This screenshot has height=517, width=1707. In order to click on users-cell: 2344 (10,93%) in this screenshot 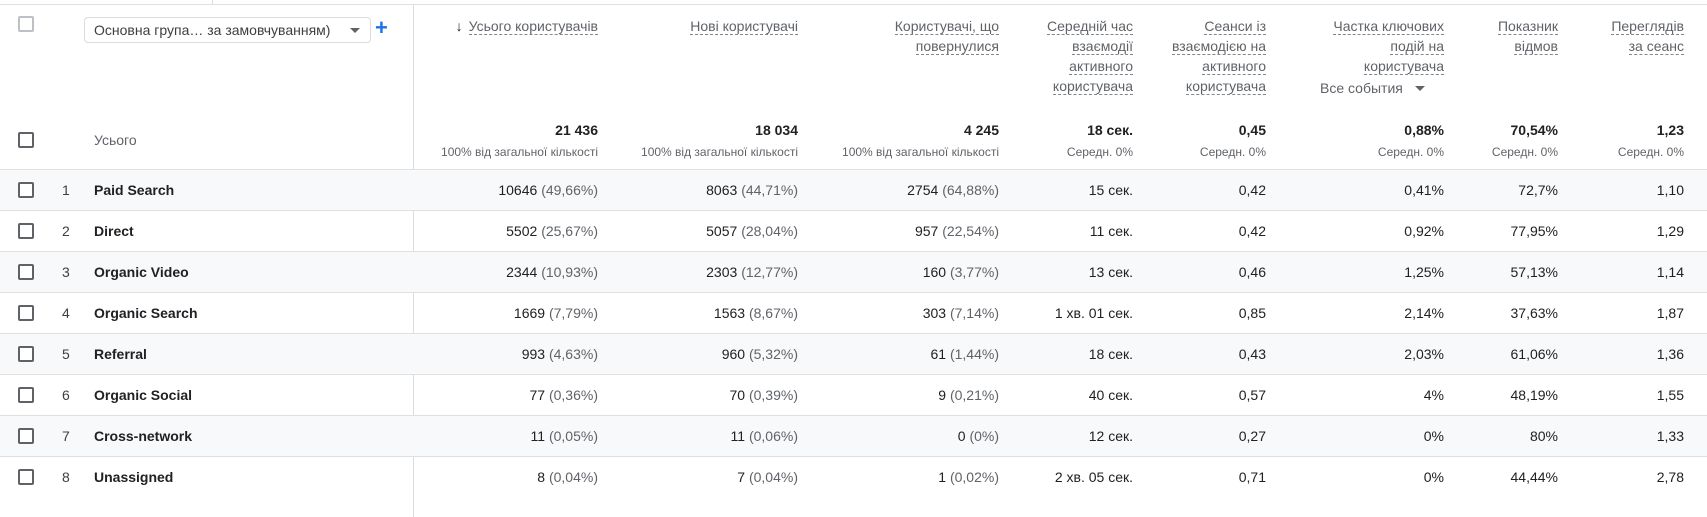, I will do `click(552, 272)`.